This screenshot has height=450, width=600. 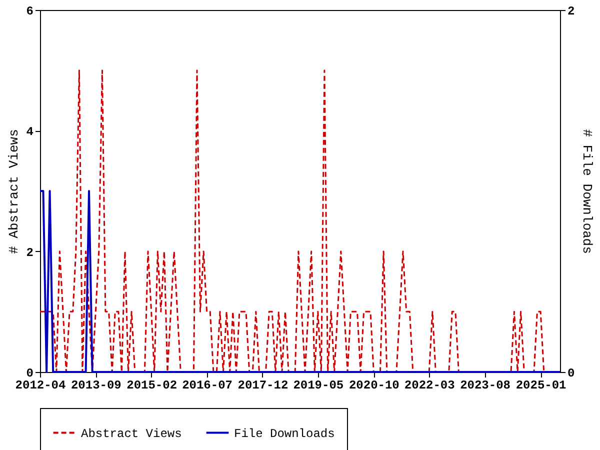 I want to click on x-tick-label: 2015-02, so click(x=152, y=385).